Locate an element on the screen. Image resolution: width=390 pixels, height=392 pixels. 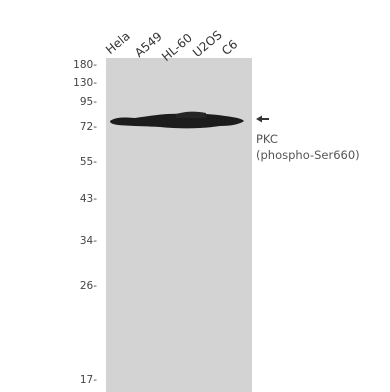
mw-marker: 26- is located at coordinates (88, 286).